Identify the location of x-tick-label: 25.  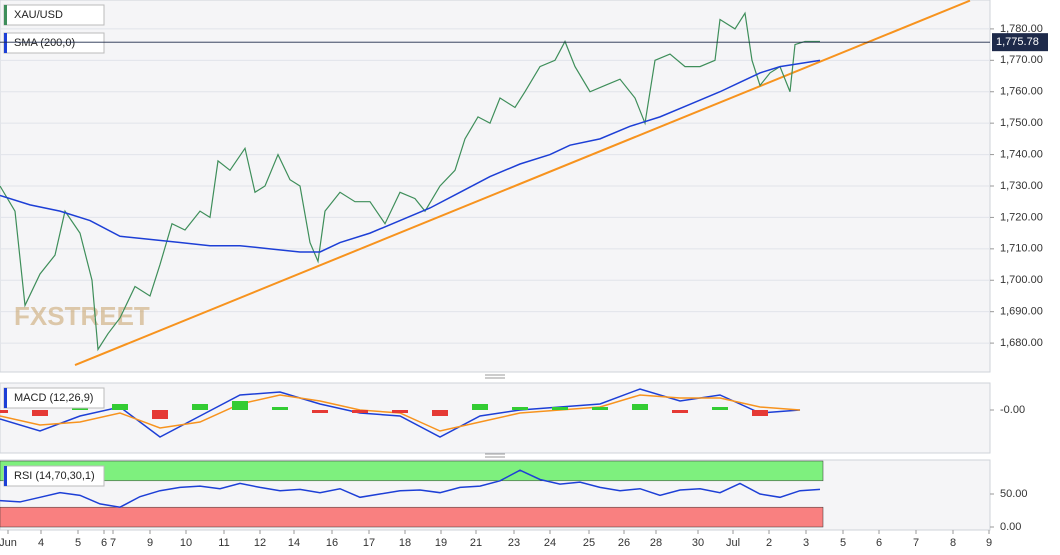
(589, 543).